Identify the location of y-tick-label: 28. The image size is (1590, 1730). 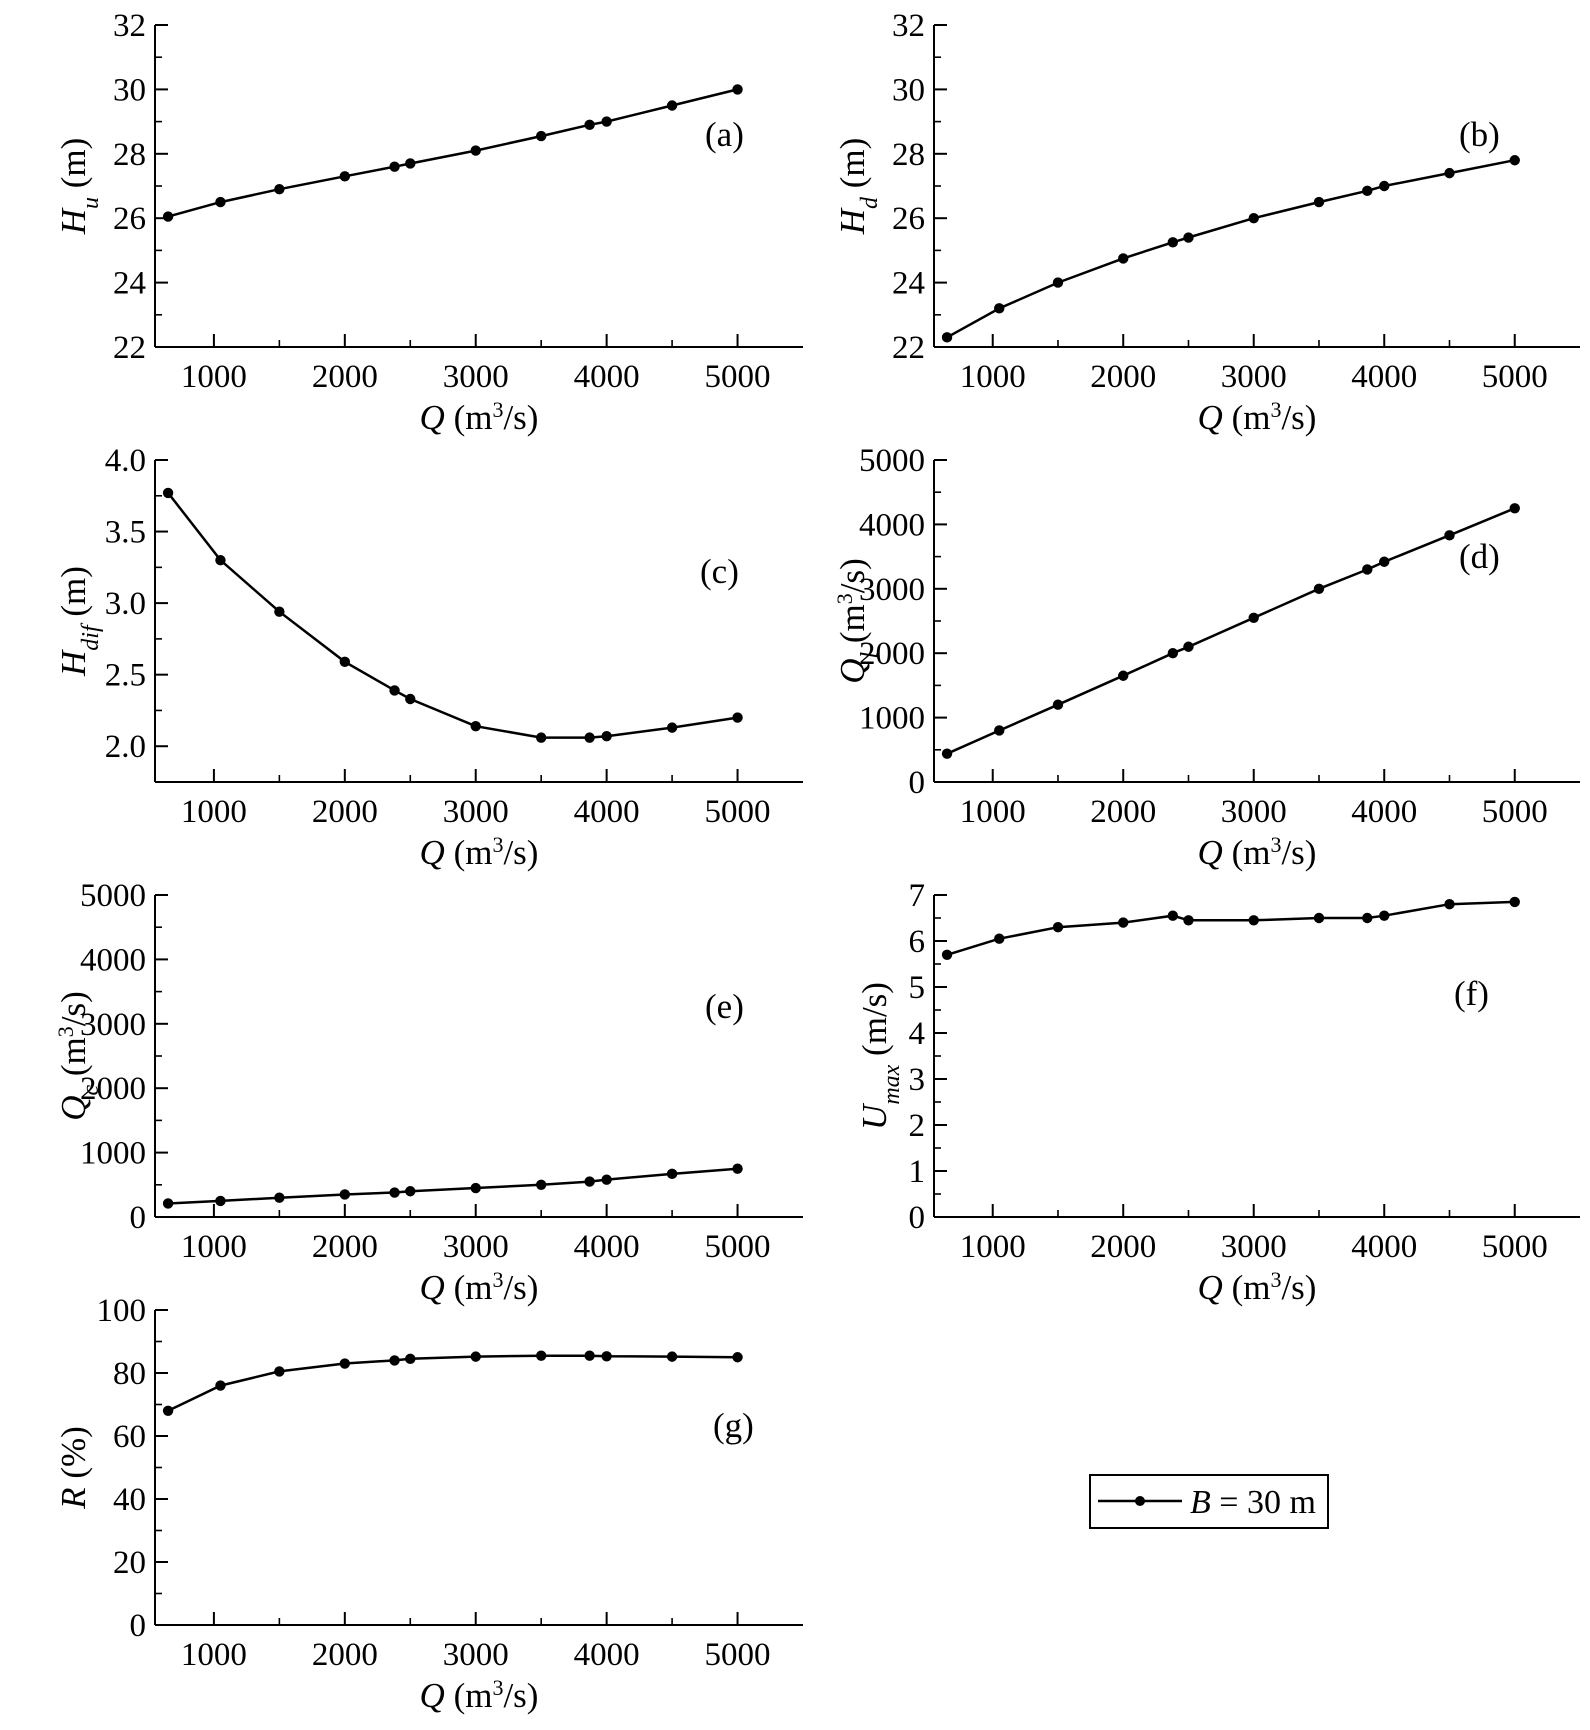
(908, 155).